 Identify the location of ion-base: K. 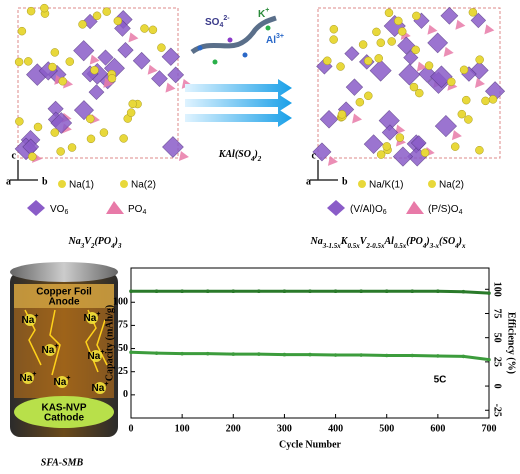
(262, 14).